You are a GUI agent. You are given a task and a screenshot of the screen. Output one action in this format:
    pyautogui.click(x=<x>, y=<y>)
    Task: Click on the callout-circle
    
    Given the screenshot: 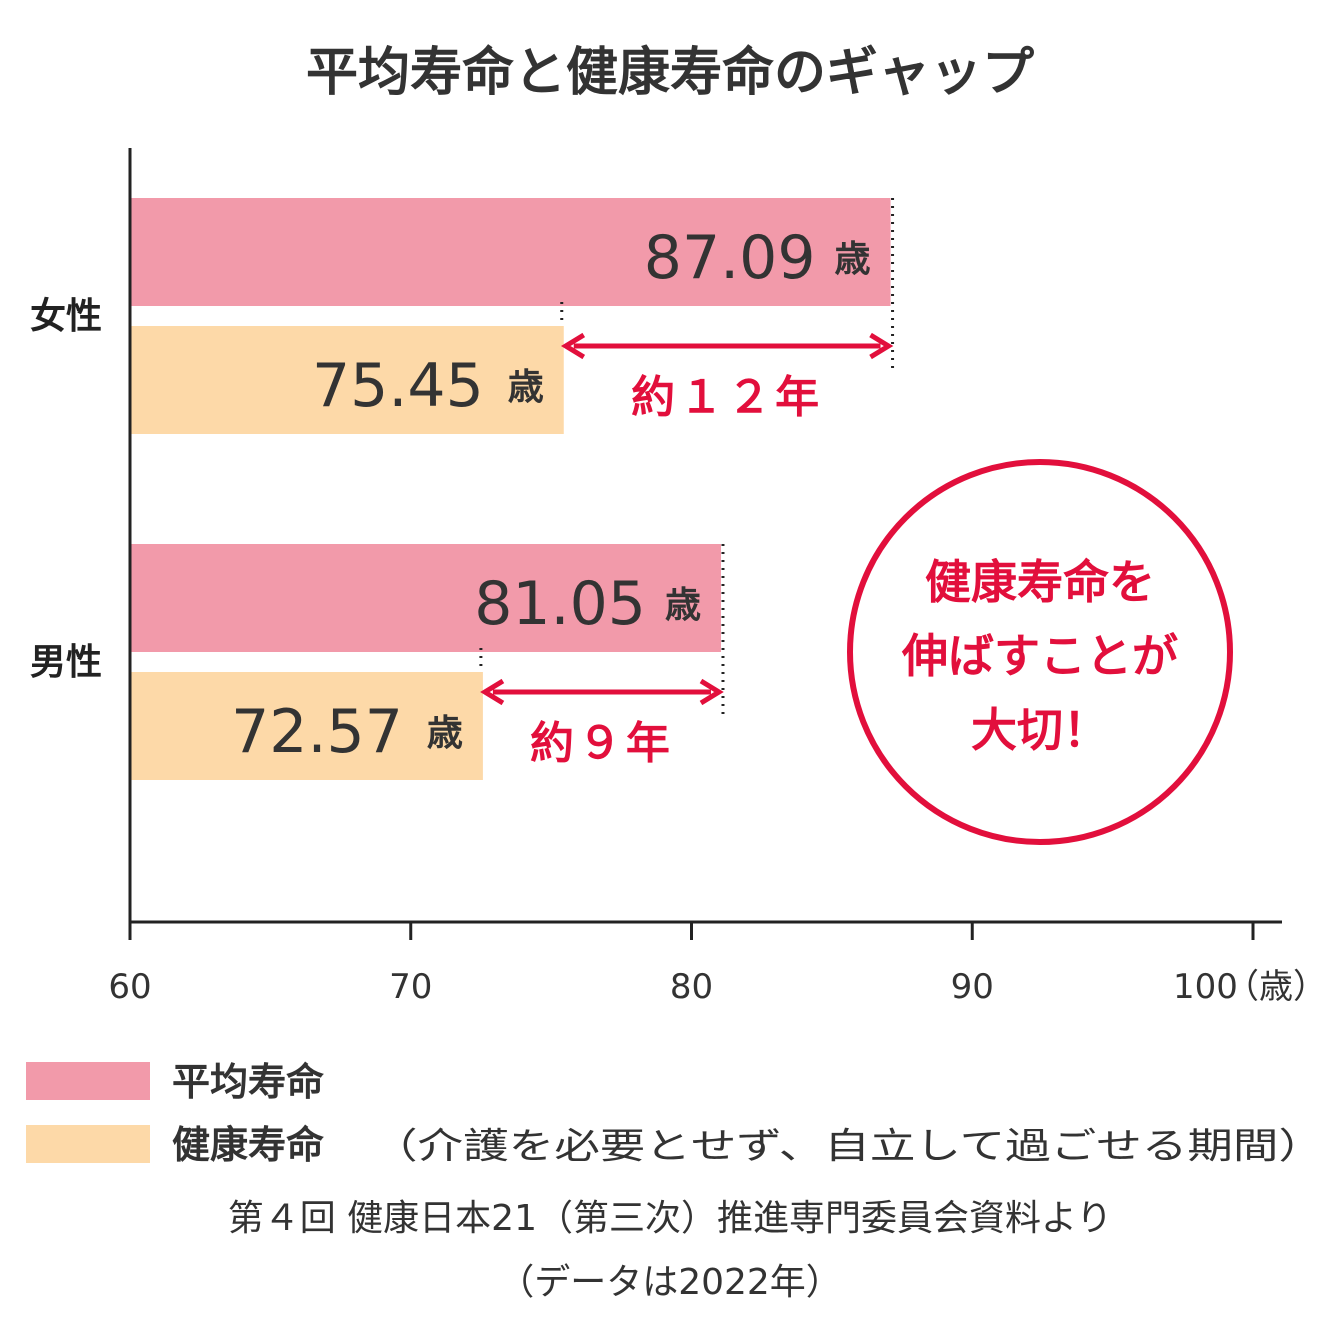 What is the action you would take?
    pyautogui.click(x=1040, y=652)
    